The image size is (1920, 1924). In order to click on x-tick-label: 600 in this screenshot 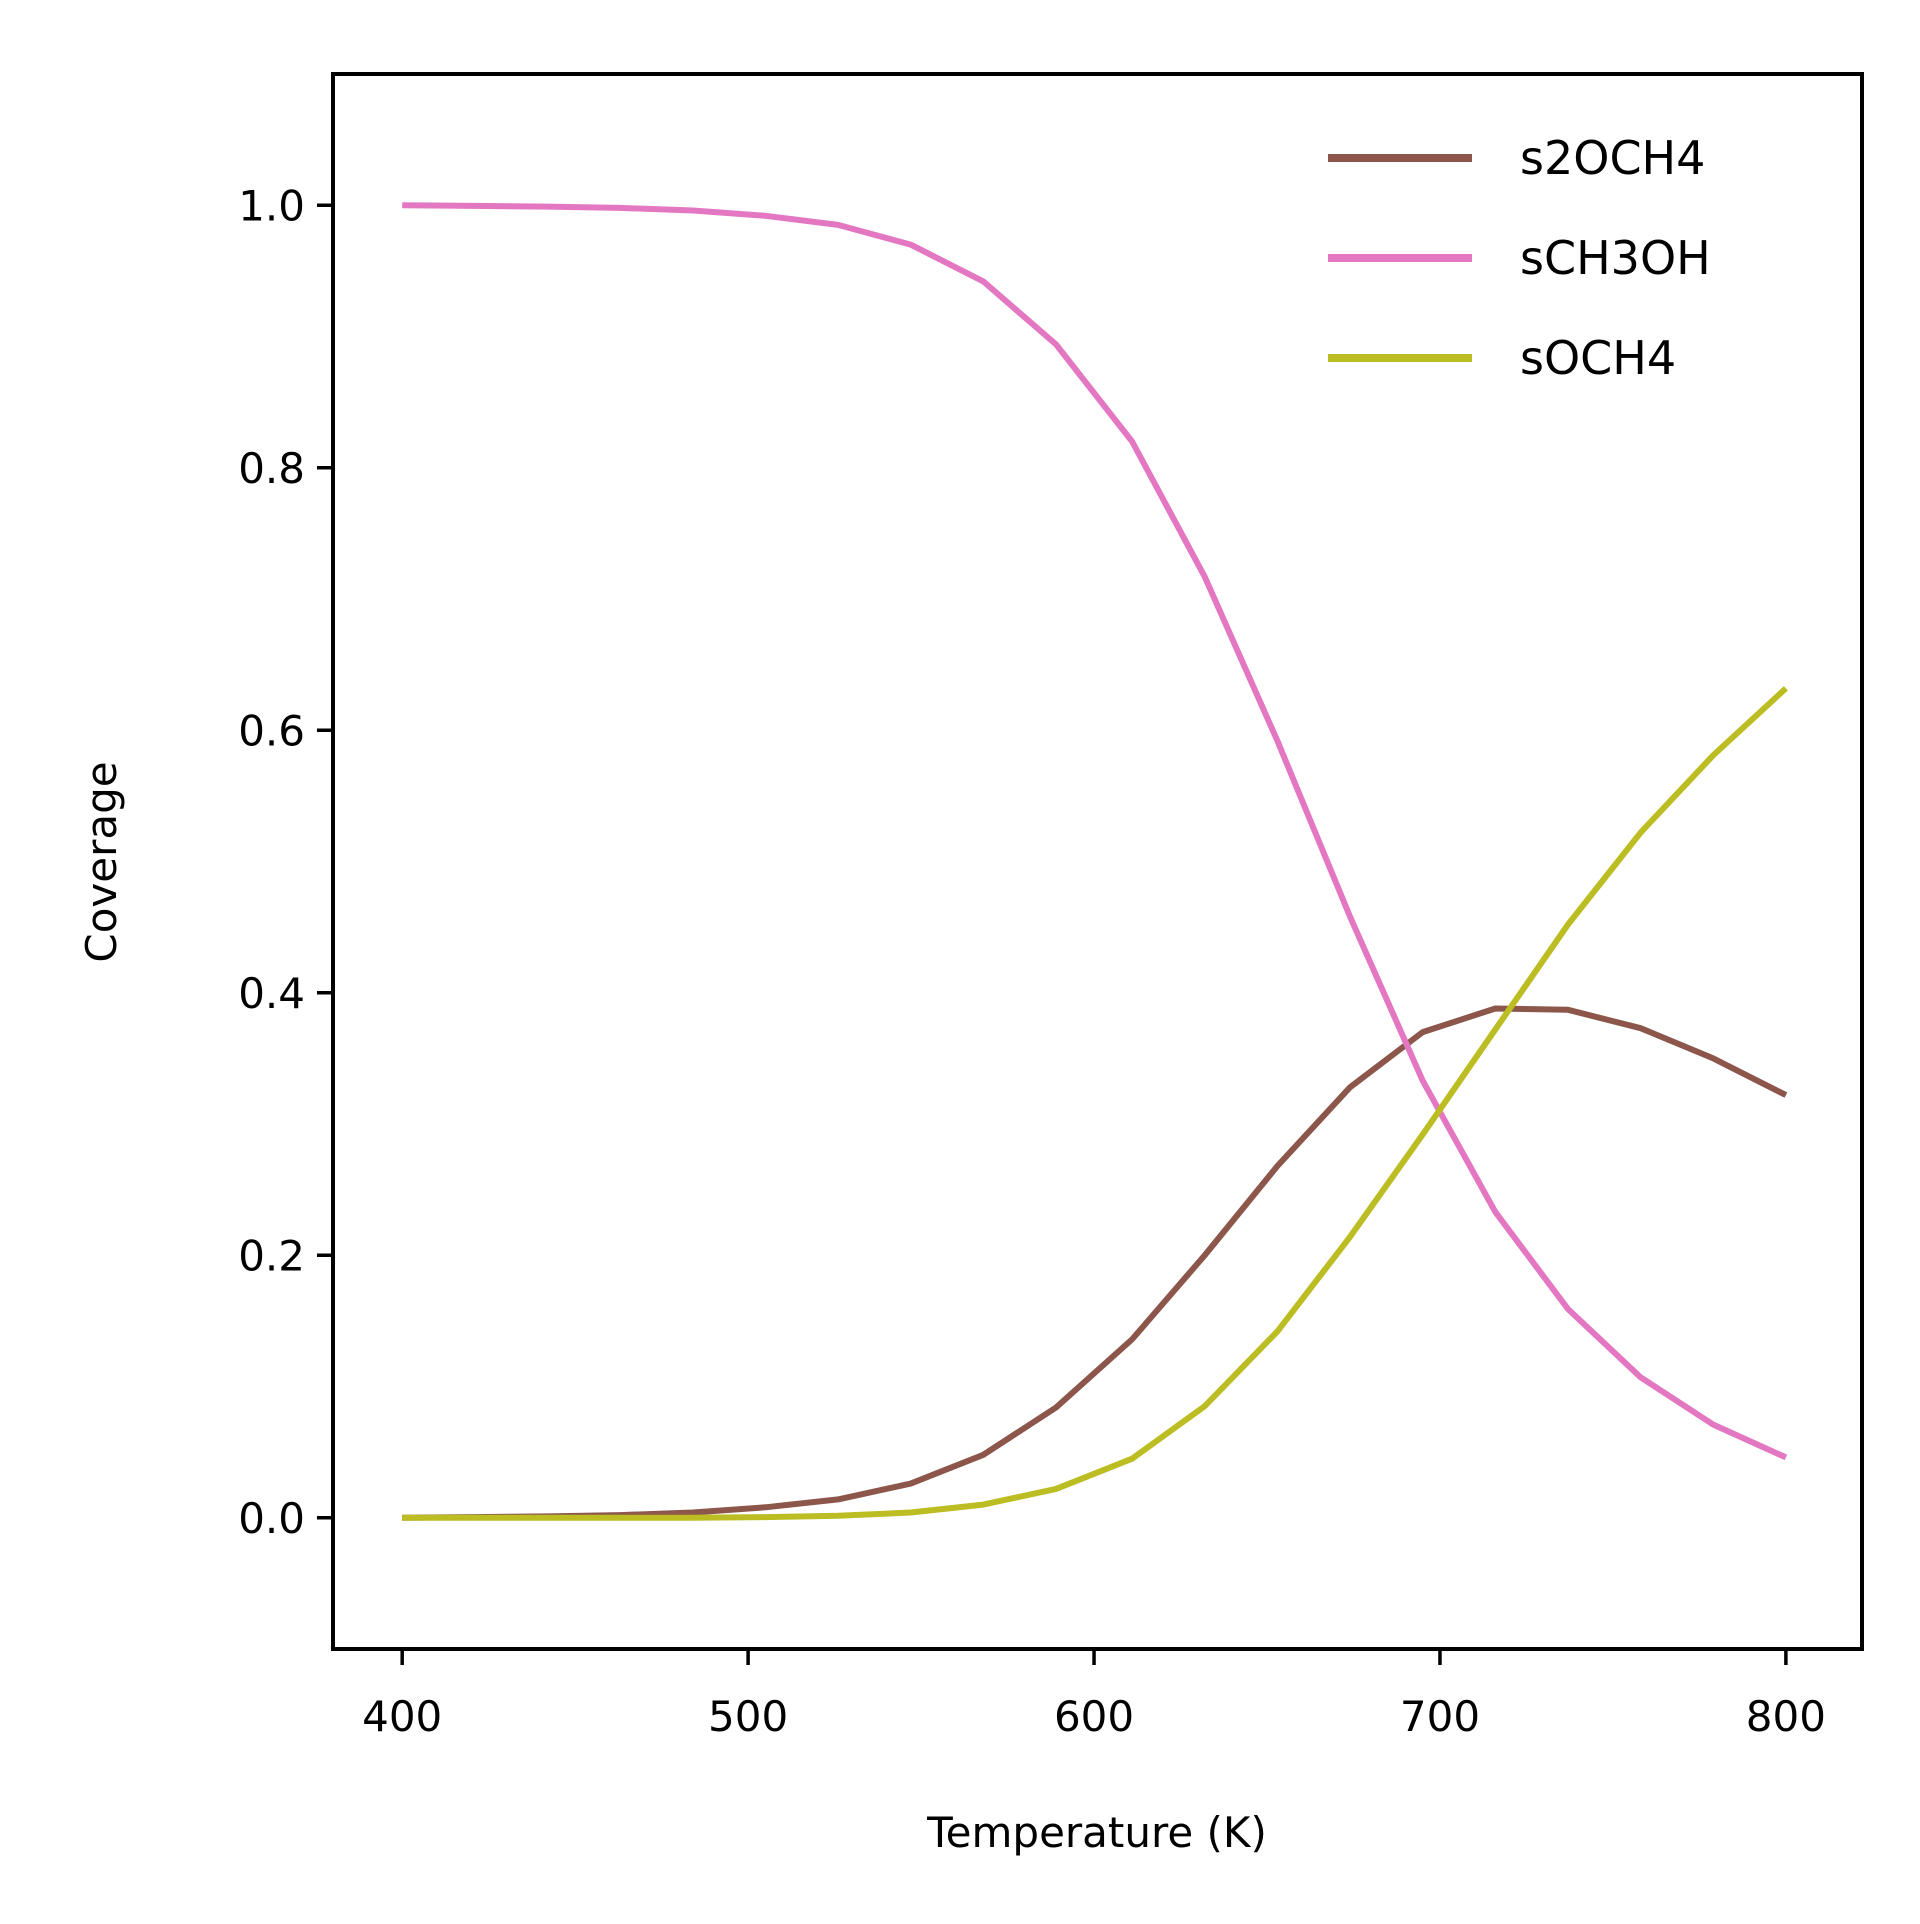, I will do `click(1094, 1716)`.